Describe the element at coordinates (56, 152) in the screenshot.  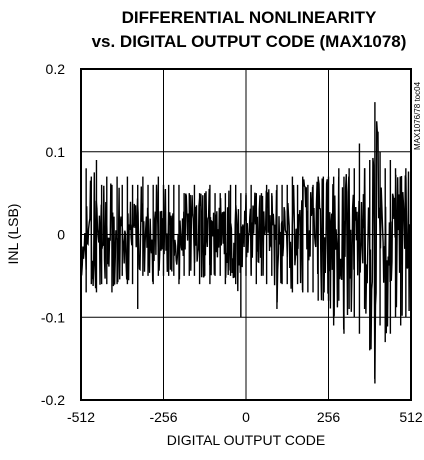
I see `y-tick-label: 0.1` at that location.